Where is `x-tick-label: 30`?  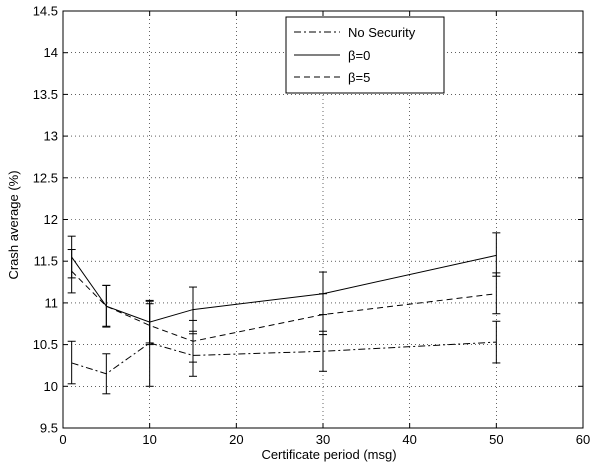 x-tick-label: 30 is located at coordinates (323, 439).